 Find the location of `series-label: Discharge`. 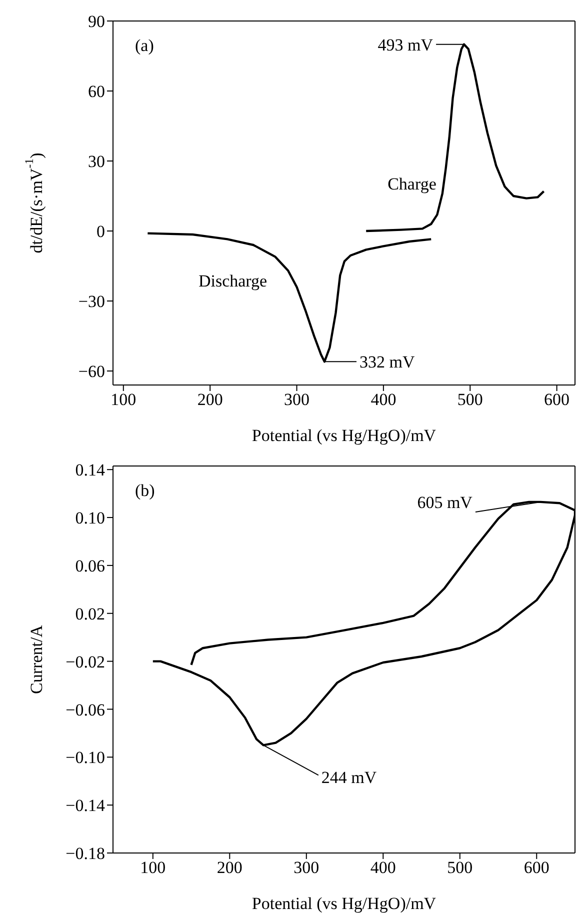

series-label: Discharge is located at coordinates (233, 281).